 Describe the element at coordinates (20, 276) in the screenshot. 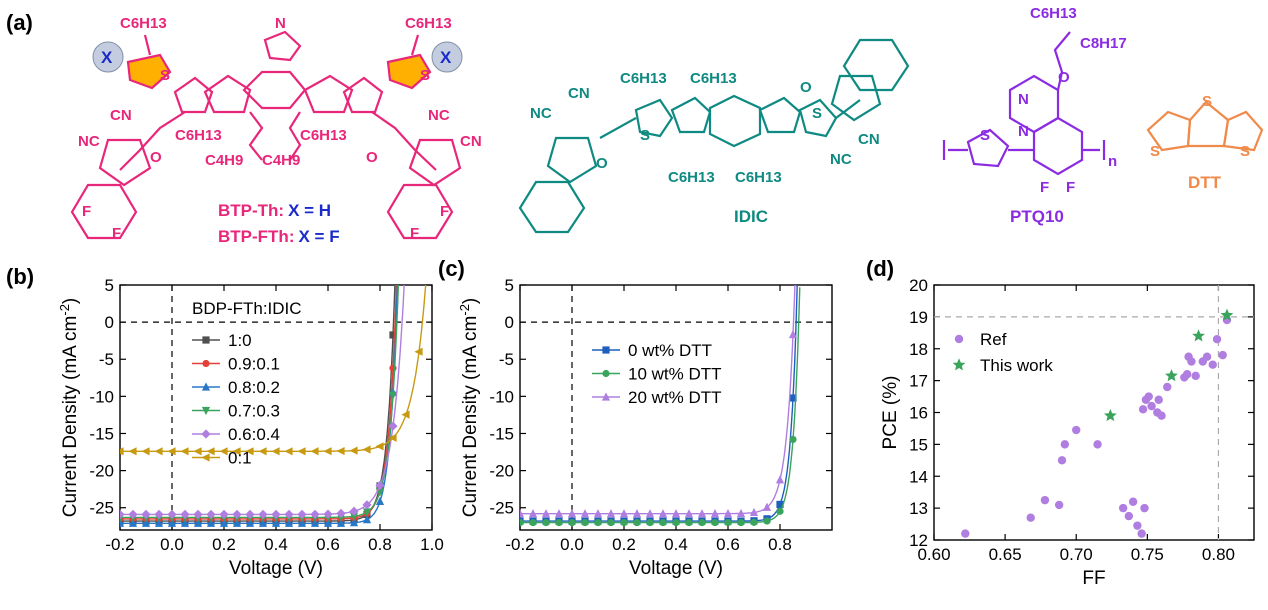

I see `panel-label-b: (b)` at that location.